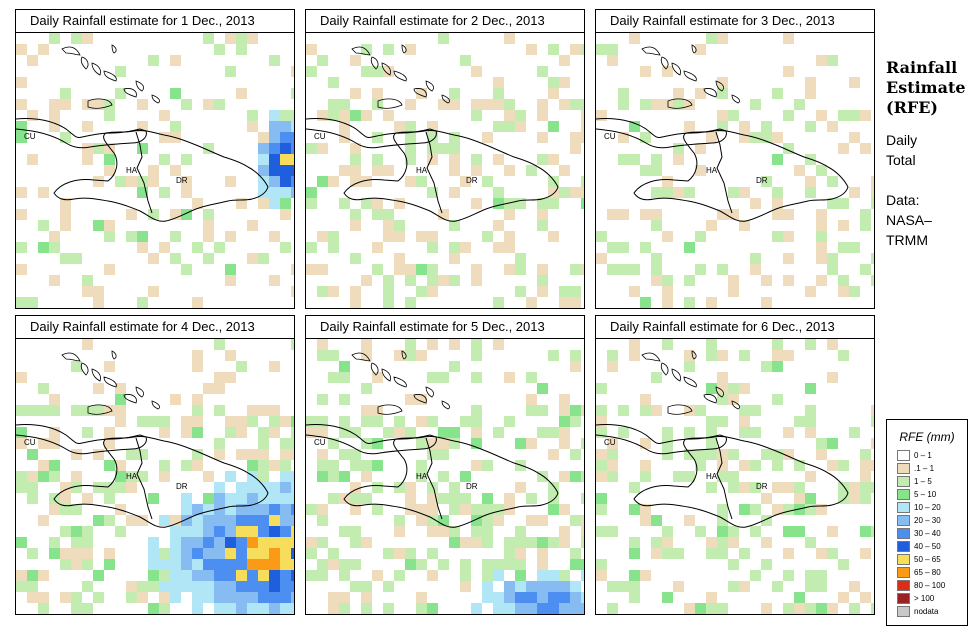  What do you see at coordinates (735, 476) in the screenshot?
I see `rainfall-map: CU HA DR` at bounding box center [735, 476].